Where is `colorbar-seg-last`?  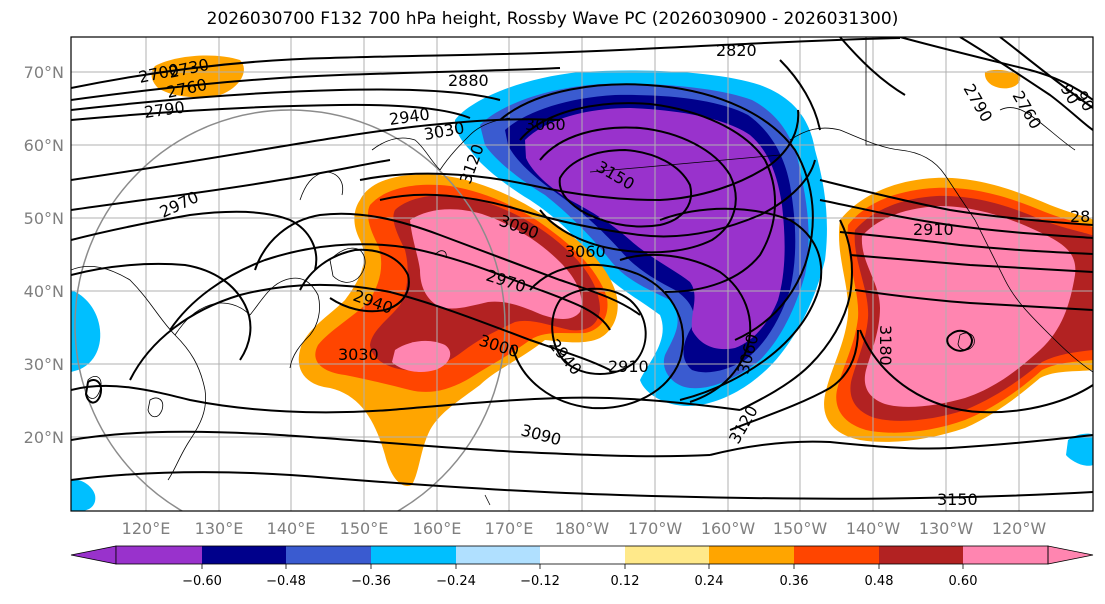
colorbar-seg-last is located at coordinates (1005, 555).